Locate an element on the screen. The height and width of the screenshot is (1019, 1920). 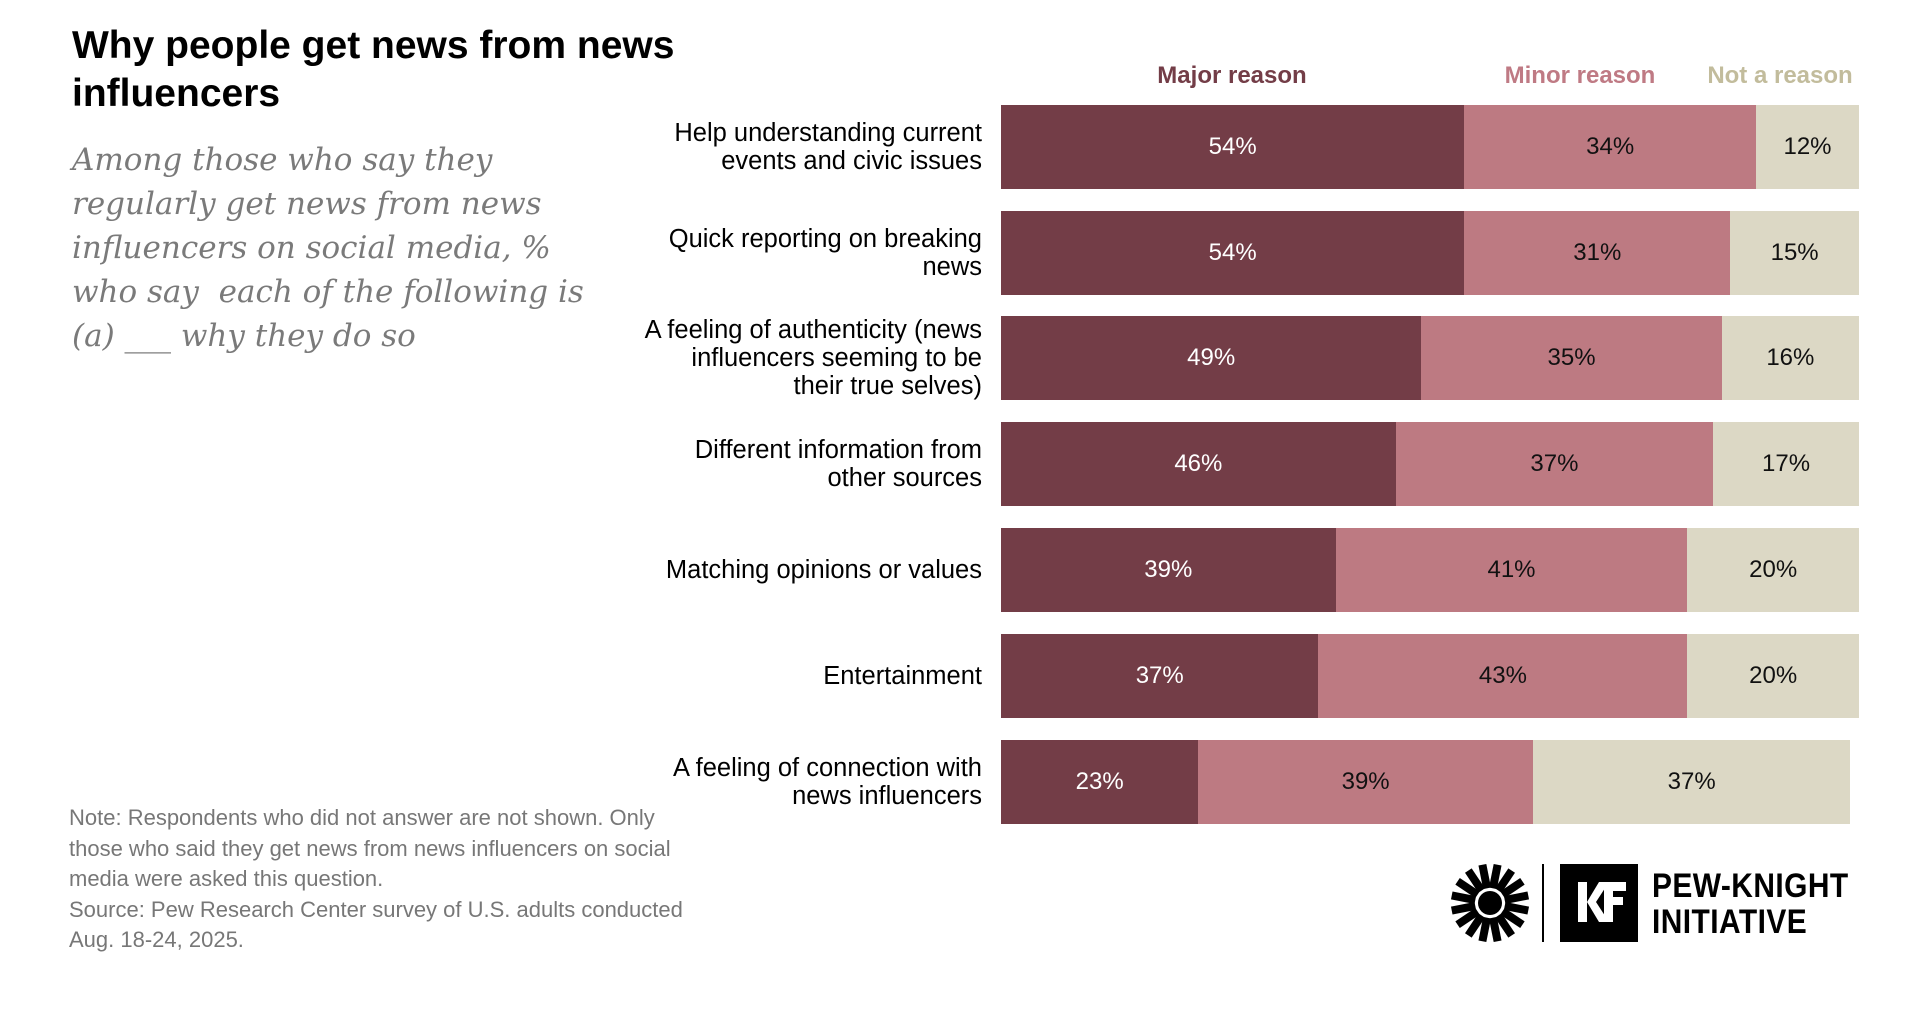
bar-segment-minor-reason: 41% is located at coordinates (1511, 570).